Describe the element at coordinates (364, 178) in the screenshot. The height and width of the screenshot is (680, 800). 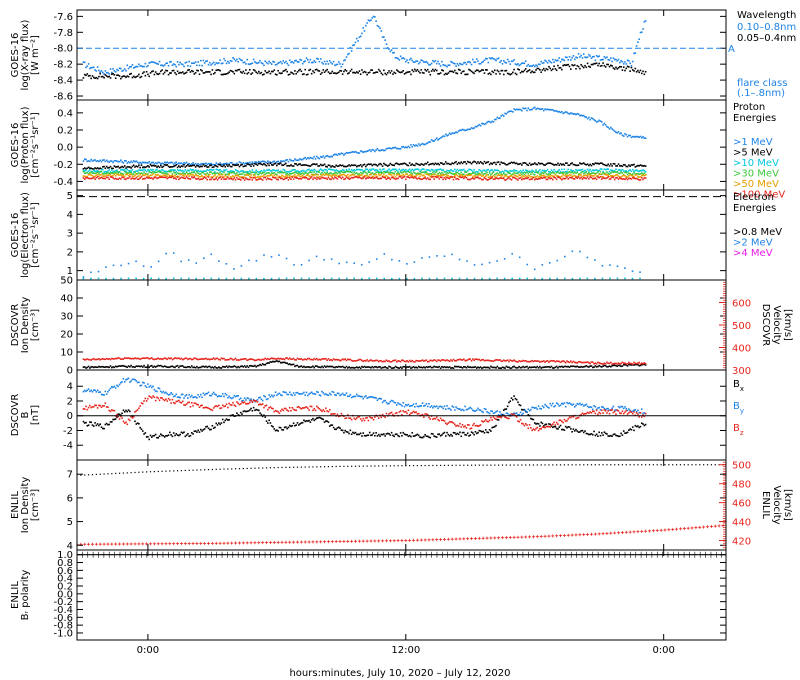
I see `series->100 MeV` at that location.